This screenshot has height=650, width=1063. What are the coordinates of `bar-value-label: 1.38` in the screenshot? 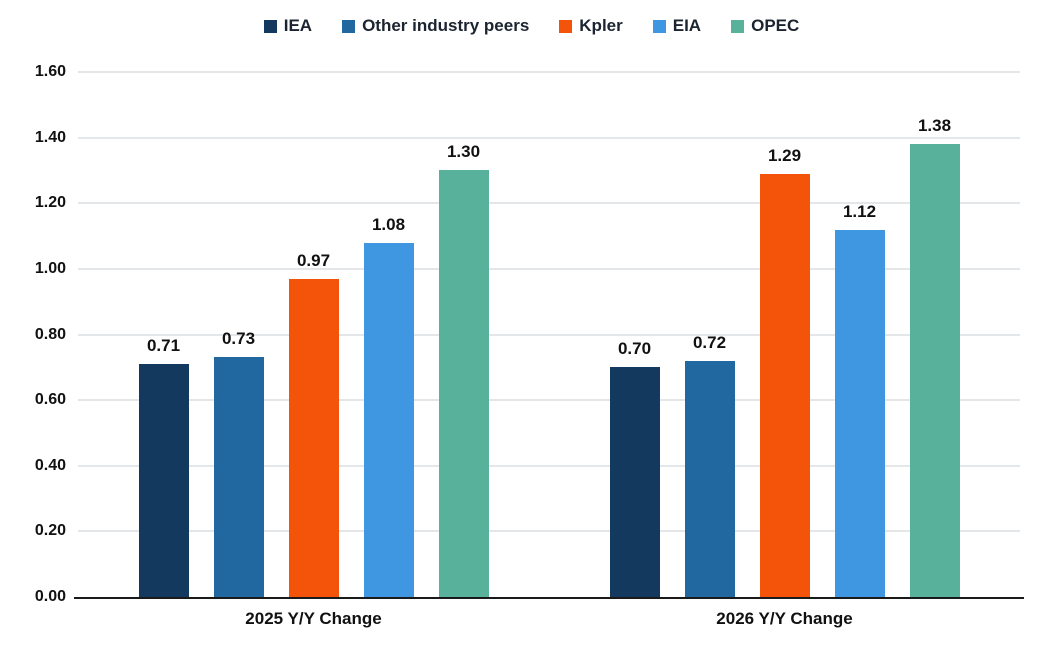 It's located at (934, 126).